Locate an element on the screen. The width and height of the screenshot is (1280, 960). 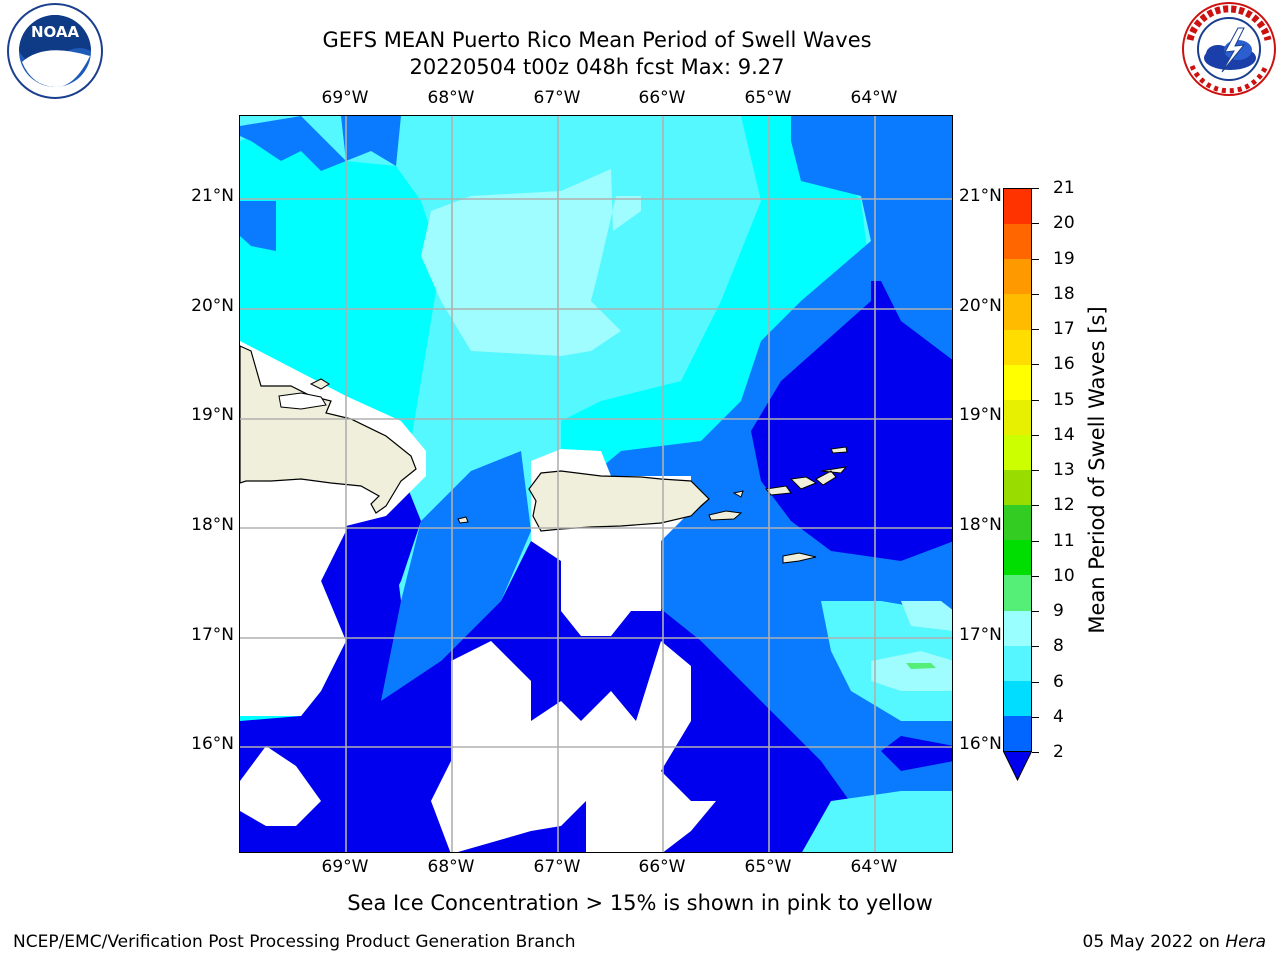
lat-label-left-20n: 20°N is located at coordinates (212, 306).